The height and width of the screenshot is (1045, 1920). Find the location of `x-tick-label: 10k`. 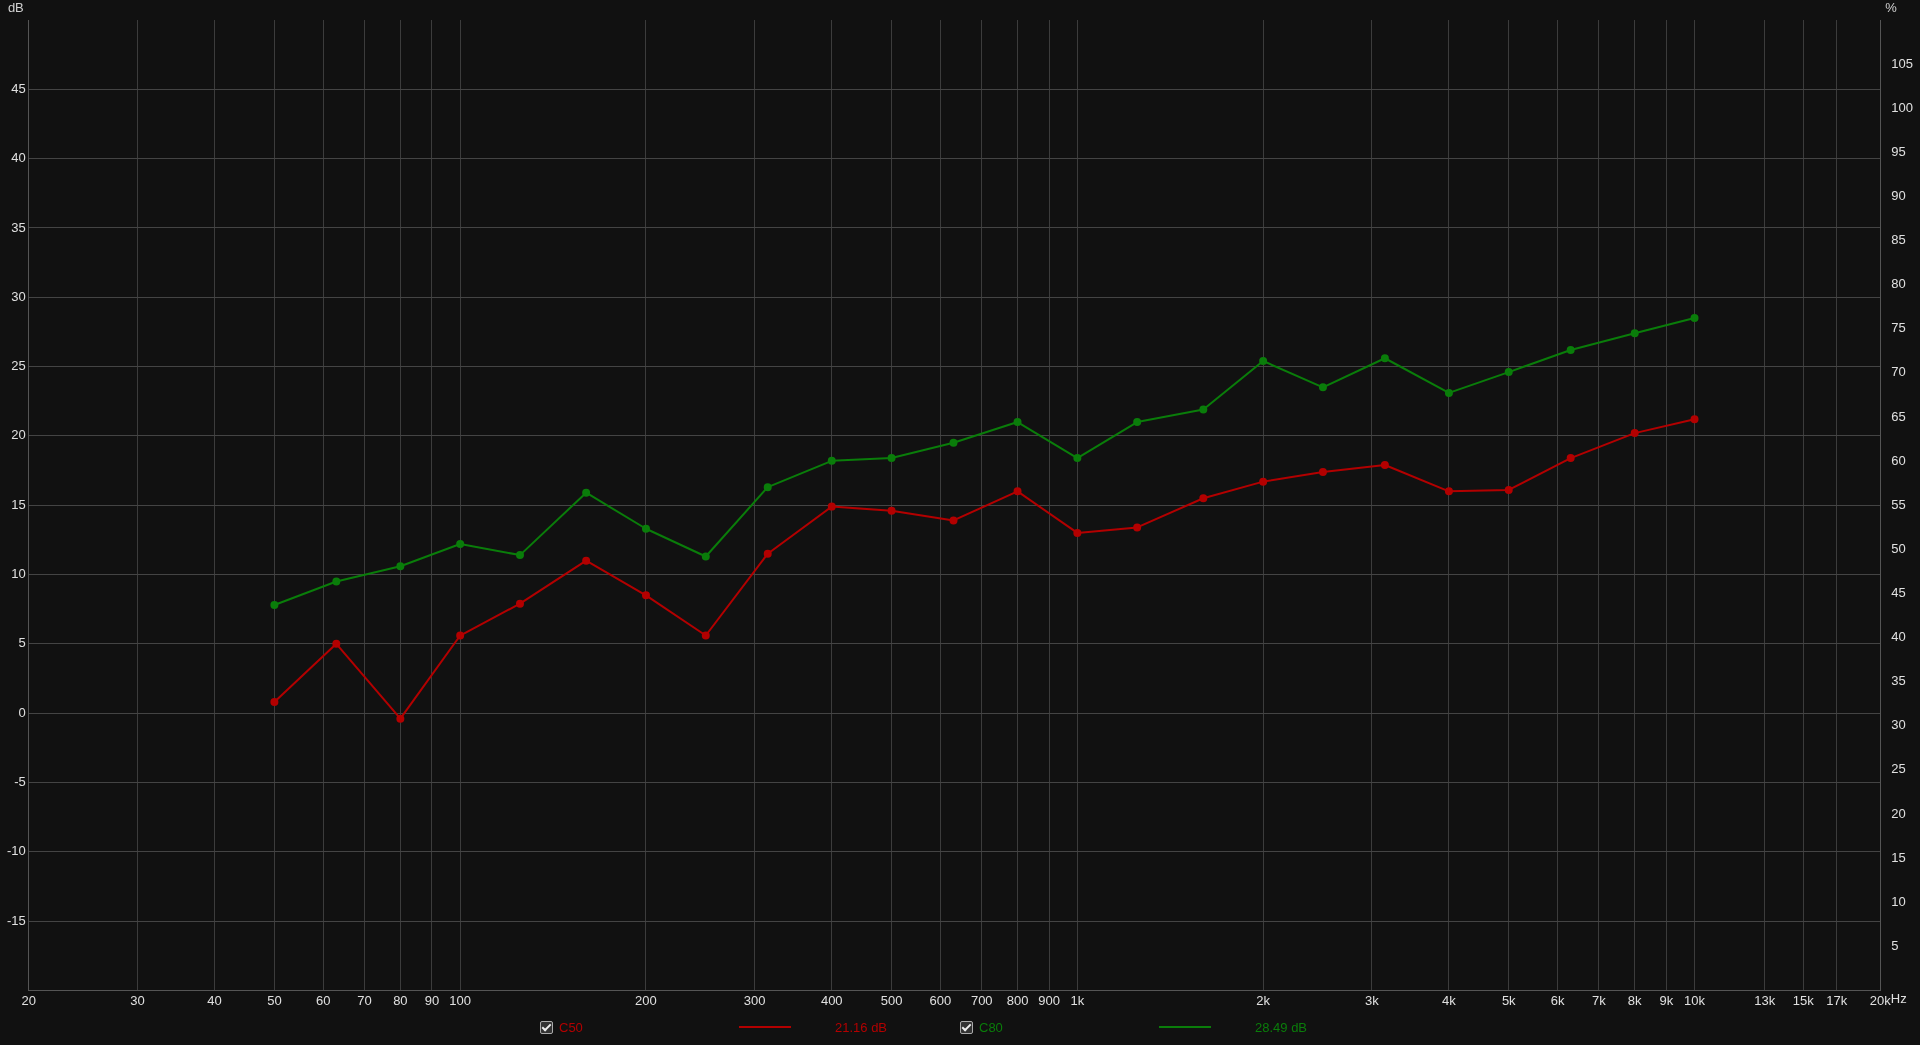

x-tick-label: 10k is located at coordinates (1695, 1000).